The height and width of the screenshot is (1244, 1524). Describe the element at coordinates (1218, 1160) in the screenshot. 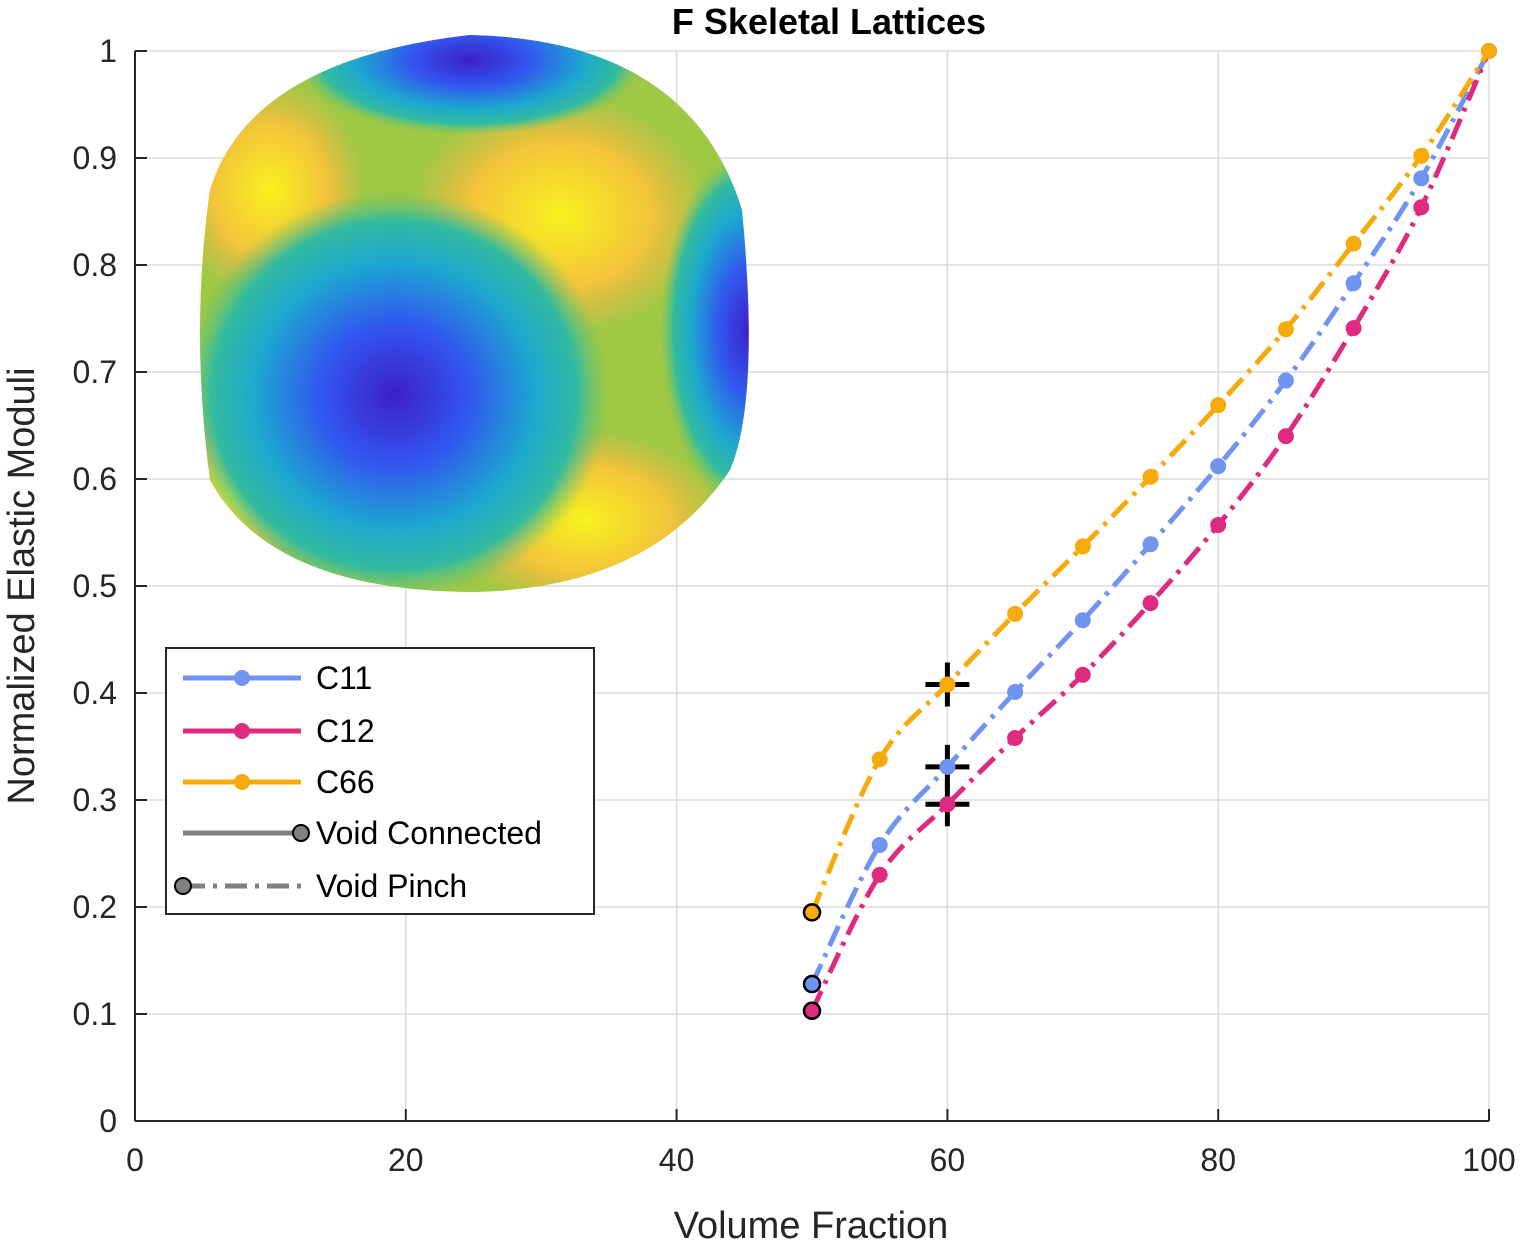

I see `x-tick-label: 80` at that location.